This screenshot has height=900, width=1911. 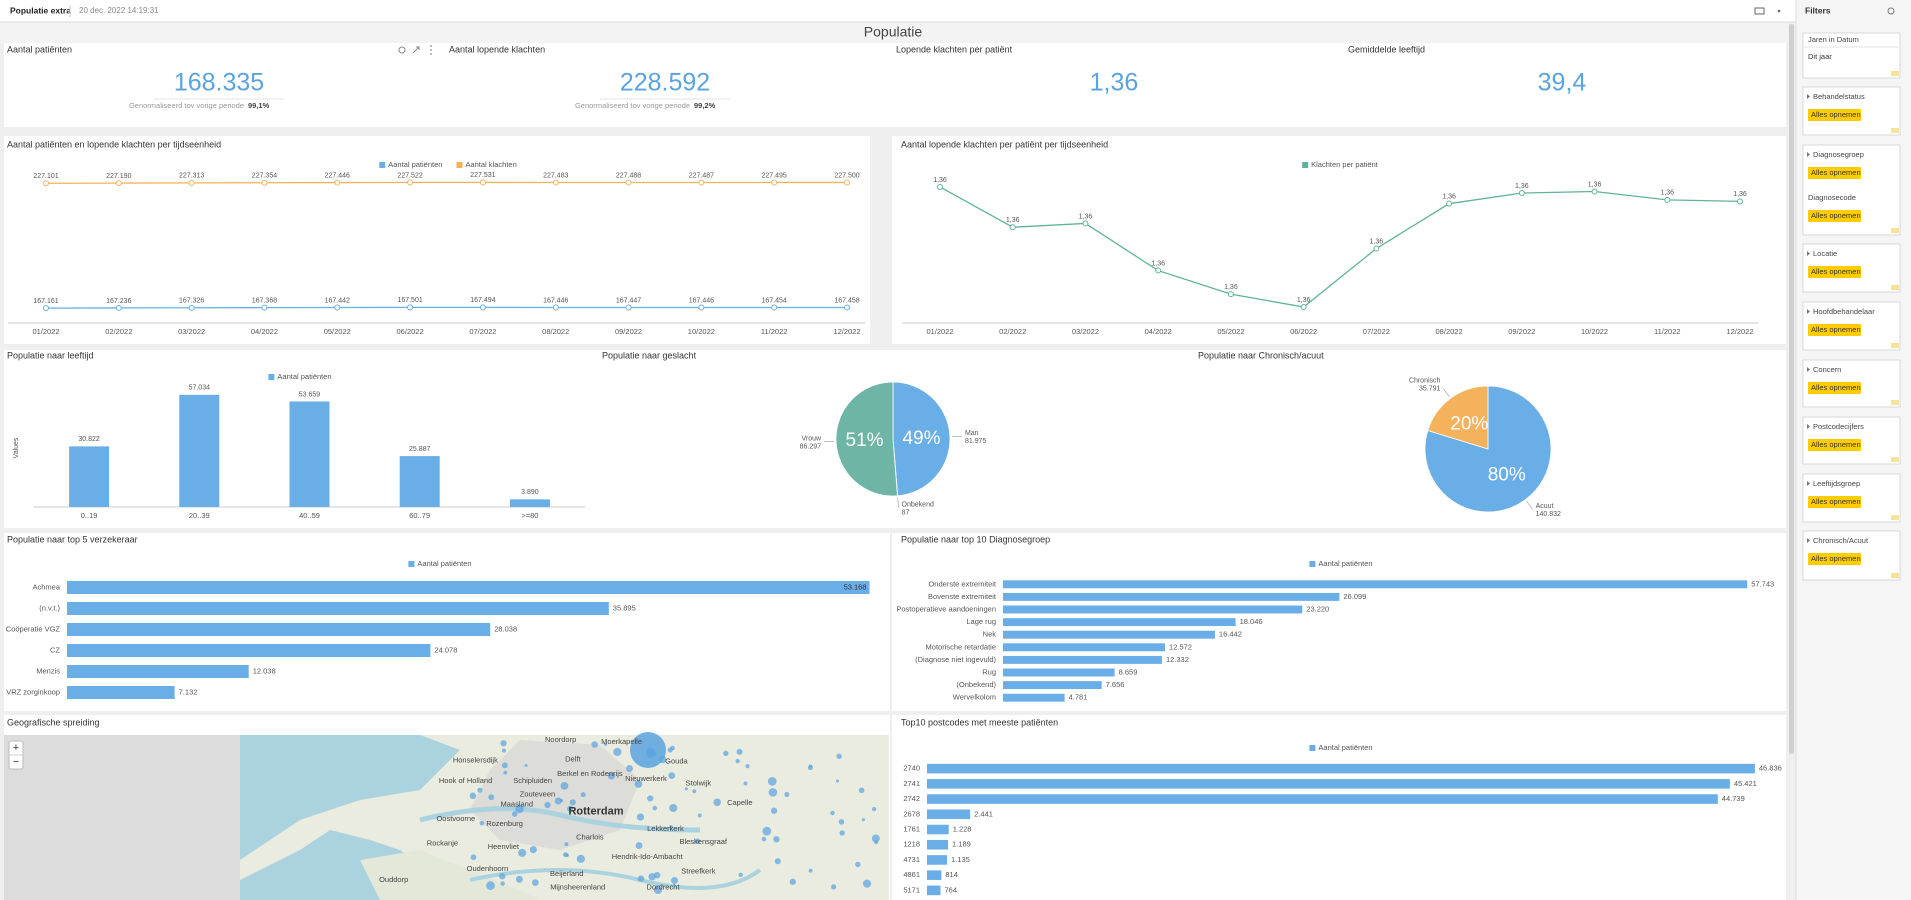 What do you see at coordinates (264, 670) in the screenshot?
I see `data-label: 12.038` at bounding box center [264, 670].